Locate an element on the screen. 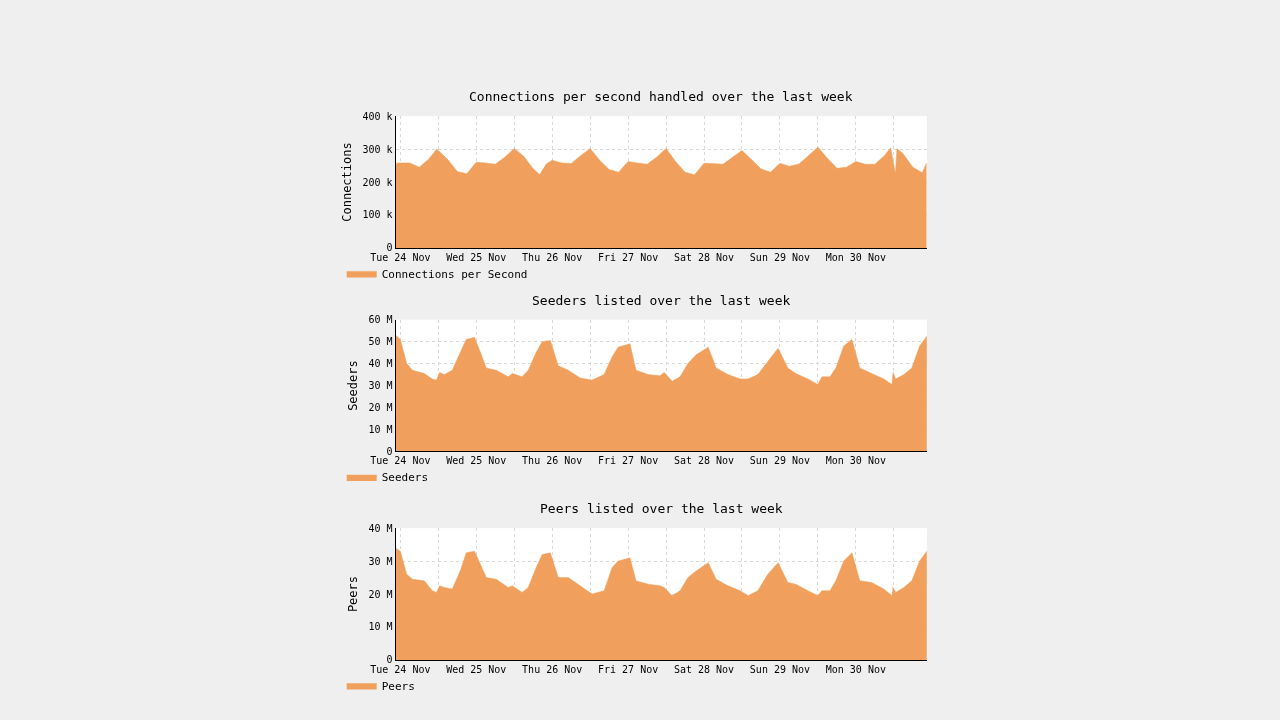 The image size is (1280, 720). y-tick-label: 50 M is located at coordinates (380, 342).